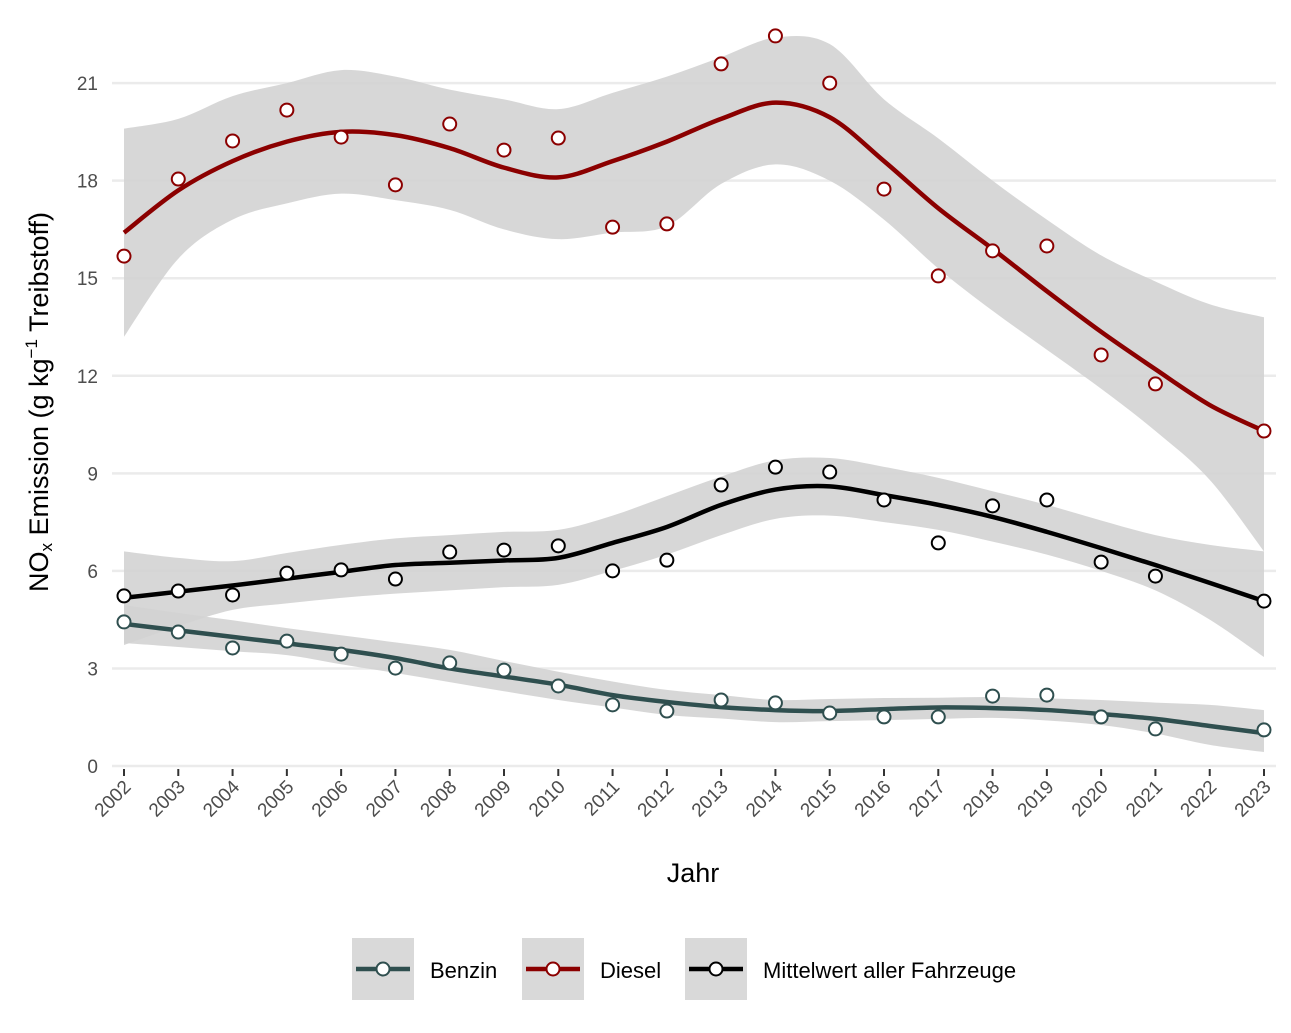  I want to click on x-axis-title: Jahr, so click(693, 873).